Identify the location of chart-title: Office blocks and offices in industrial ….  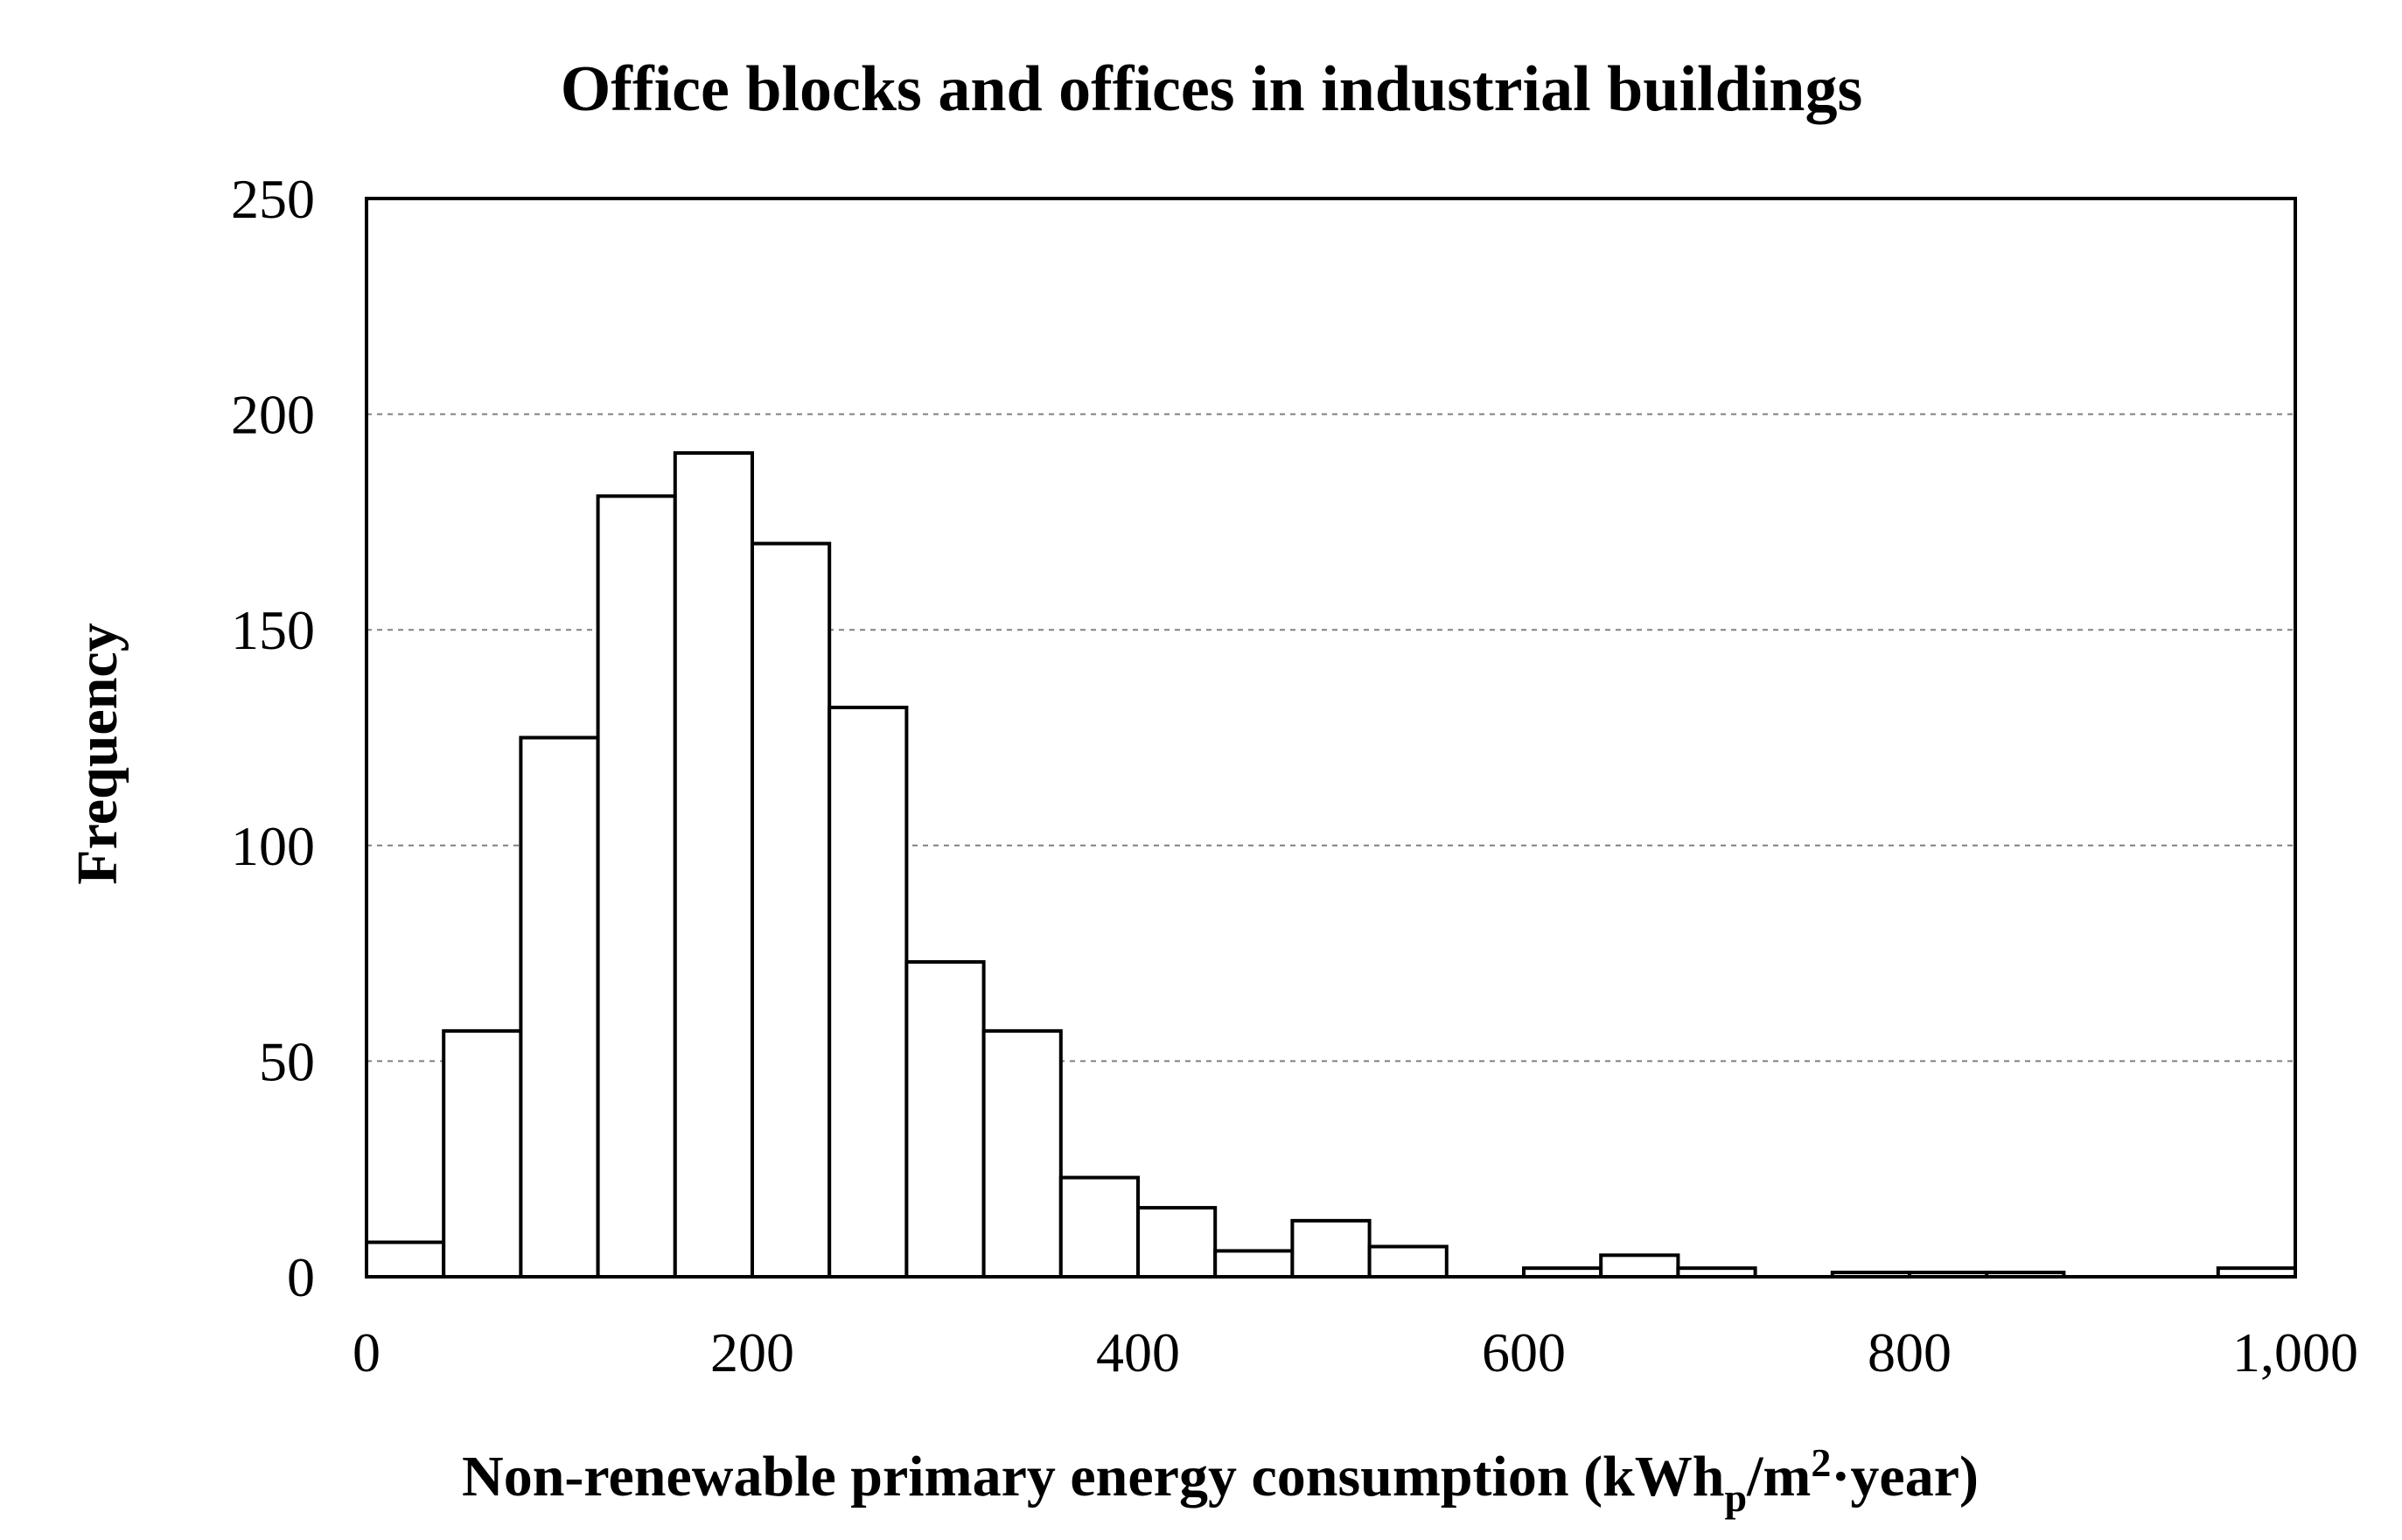
(1212, 89).